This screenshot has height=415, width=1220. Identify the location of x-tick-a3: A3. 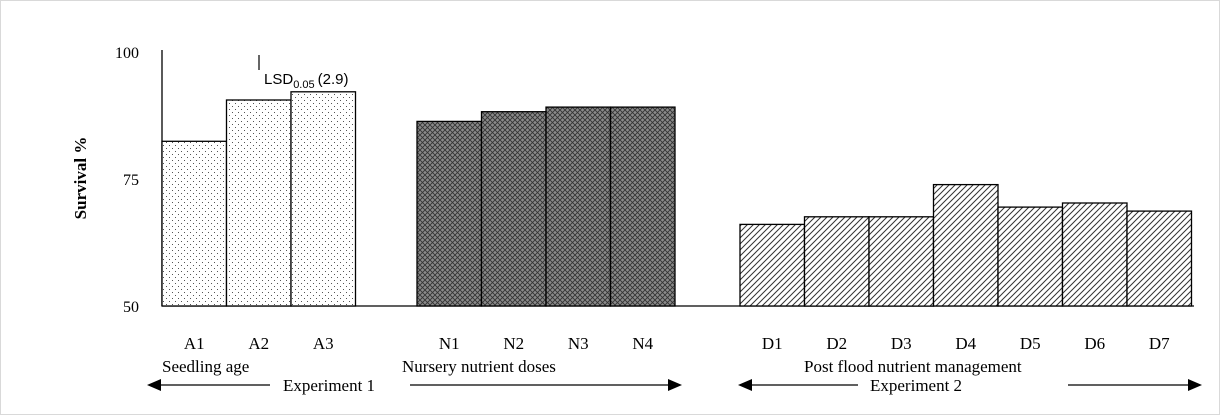
(323, 343).